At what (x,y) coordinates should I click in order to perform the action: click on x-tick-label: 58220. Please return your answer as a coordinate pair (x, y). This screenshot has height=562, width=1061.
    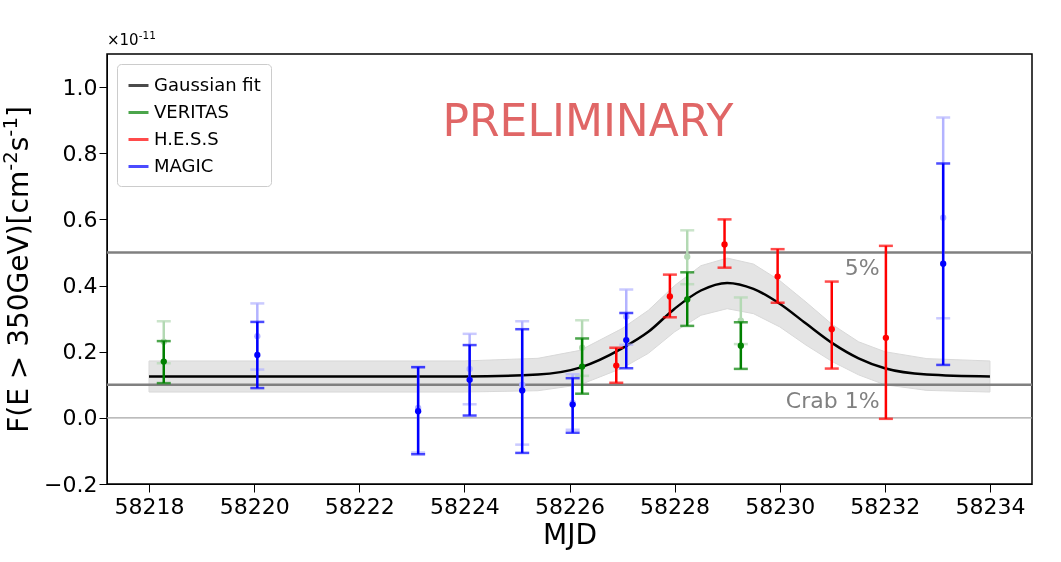
    Looking at the image, I should click on (254, 506).